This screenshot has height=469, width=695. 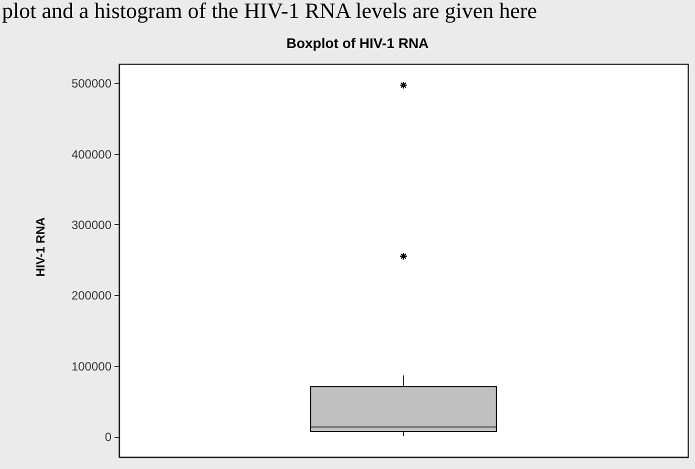 What do you see at coordinates (91, 295) in the screenshot?
I see `y-tick-label: 200000` at bounding box center [91, 295].